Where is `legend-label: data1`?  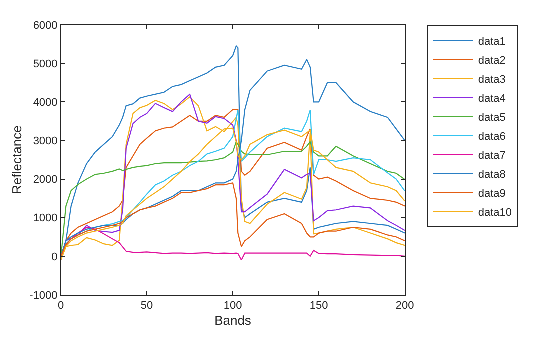 legend-label: data1 is located at coordinates (492, 42).